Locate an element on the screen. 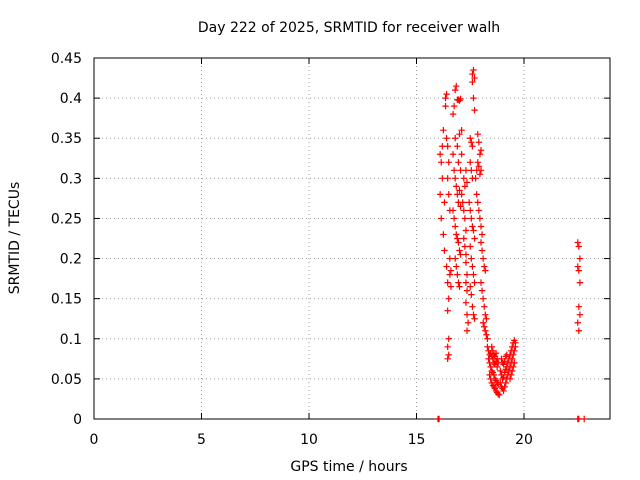 This screenshot has height=480, width=640. y-tick-label: 0.3 is located at coordinates (71, 179).